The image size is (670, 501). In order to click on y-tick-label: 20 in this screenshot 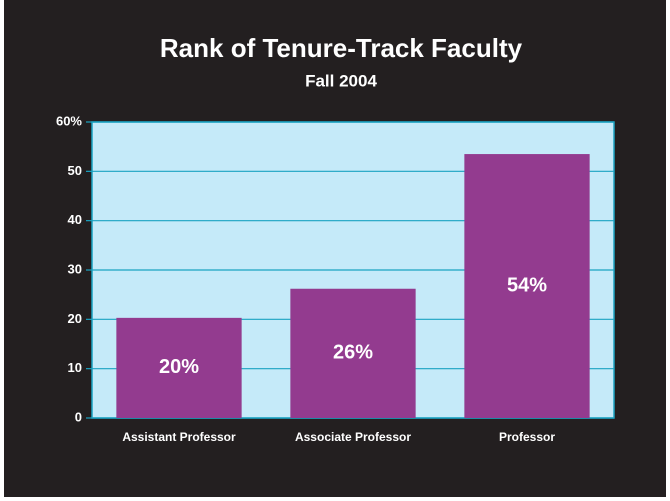, I will do `click(75, 318)`.